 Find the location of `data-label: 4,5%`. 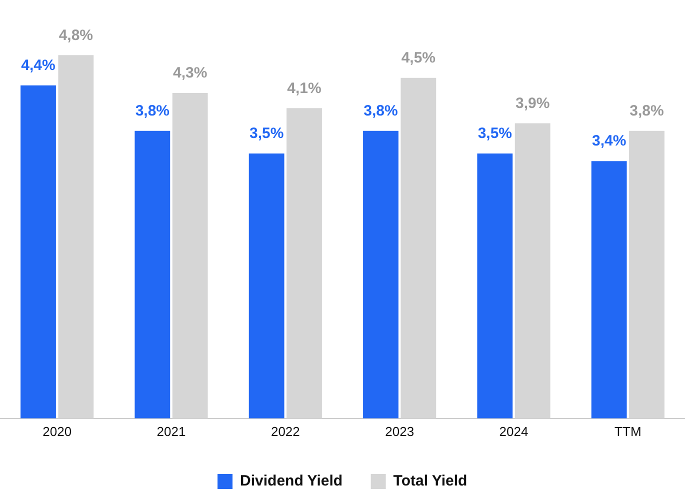

data-label: 4,5% is located at coordinates (418, 57).